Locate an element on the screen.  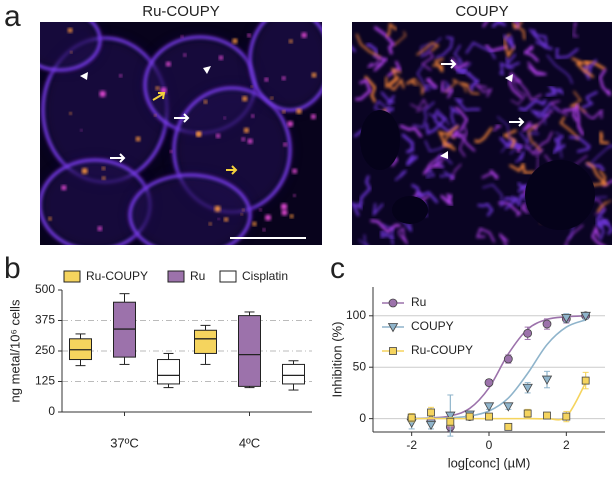
image-title: COUPY is located at coordinates (481, 11).